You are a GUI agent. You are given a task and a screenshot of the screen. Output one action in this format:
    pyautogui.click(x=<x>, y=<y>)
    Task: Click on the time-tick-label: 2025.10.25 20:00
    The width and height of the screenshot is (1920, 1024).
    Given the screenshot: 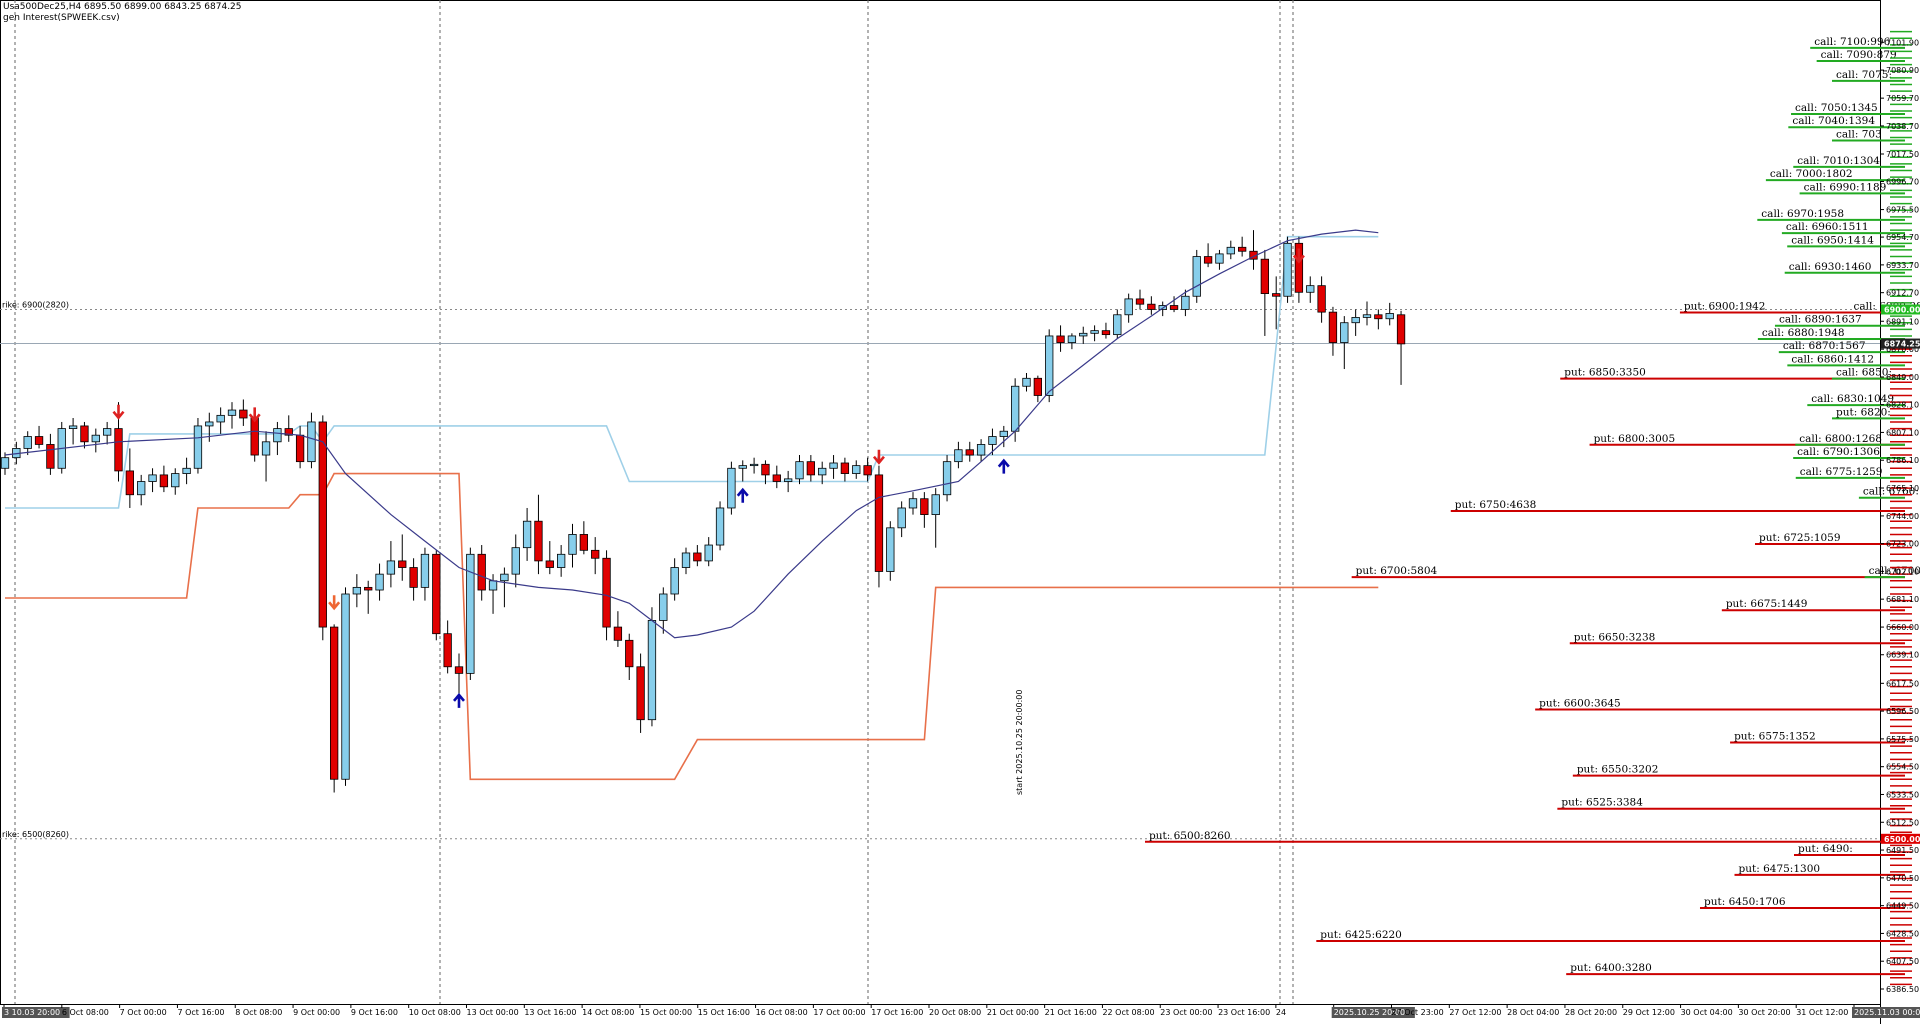 What is the action you would take?
    pyautogui.click(x=1369, y=1012)
    